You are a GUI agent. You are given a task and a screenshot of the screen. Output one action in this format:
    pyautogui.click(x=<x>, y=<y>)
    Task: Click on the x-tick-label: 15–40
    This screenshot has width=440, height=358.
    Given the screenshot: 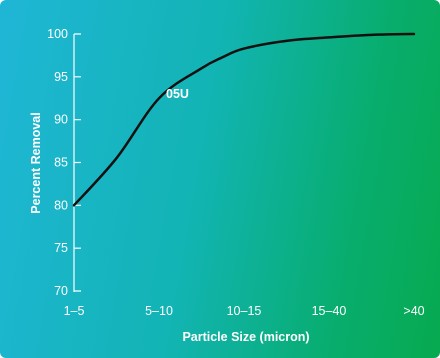 What is the action you would take?
    pyautogui.click(x=329, y=311)
    